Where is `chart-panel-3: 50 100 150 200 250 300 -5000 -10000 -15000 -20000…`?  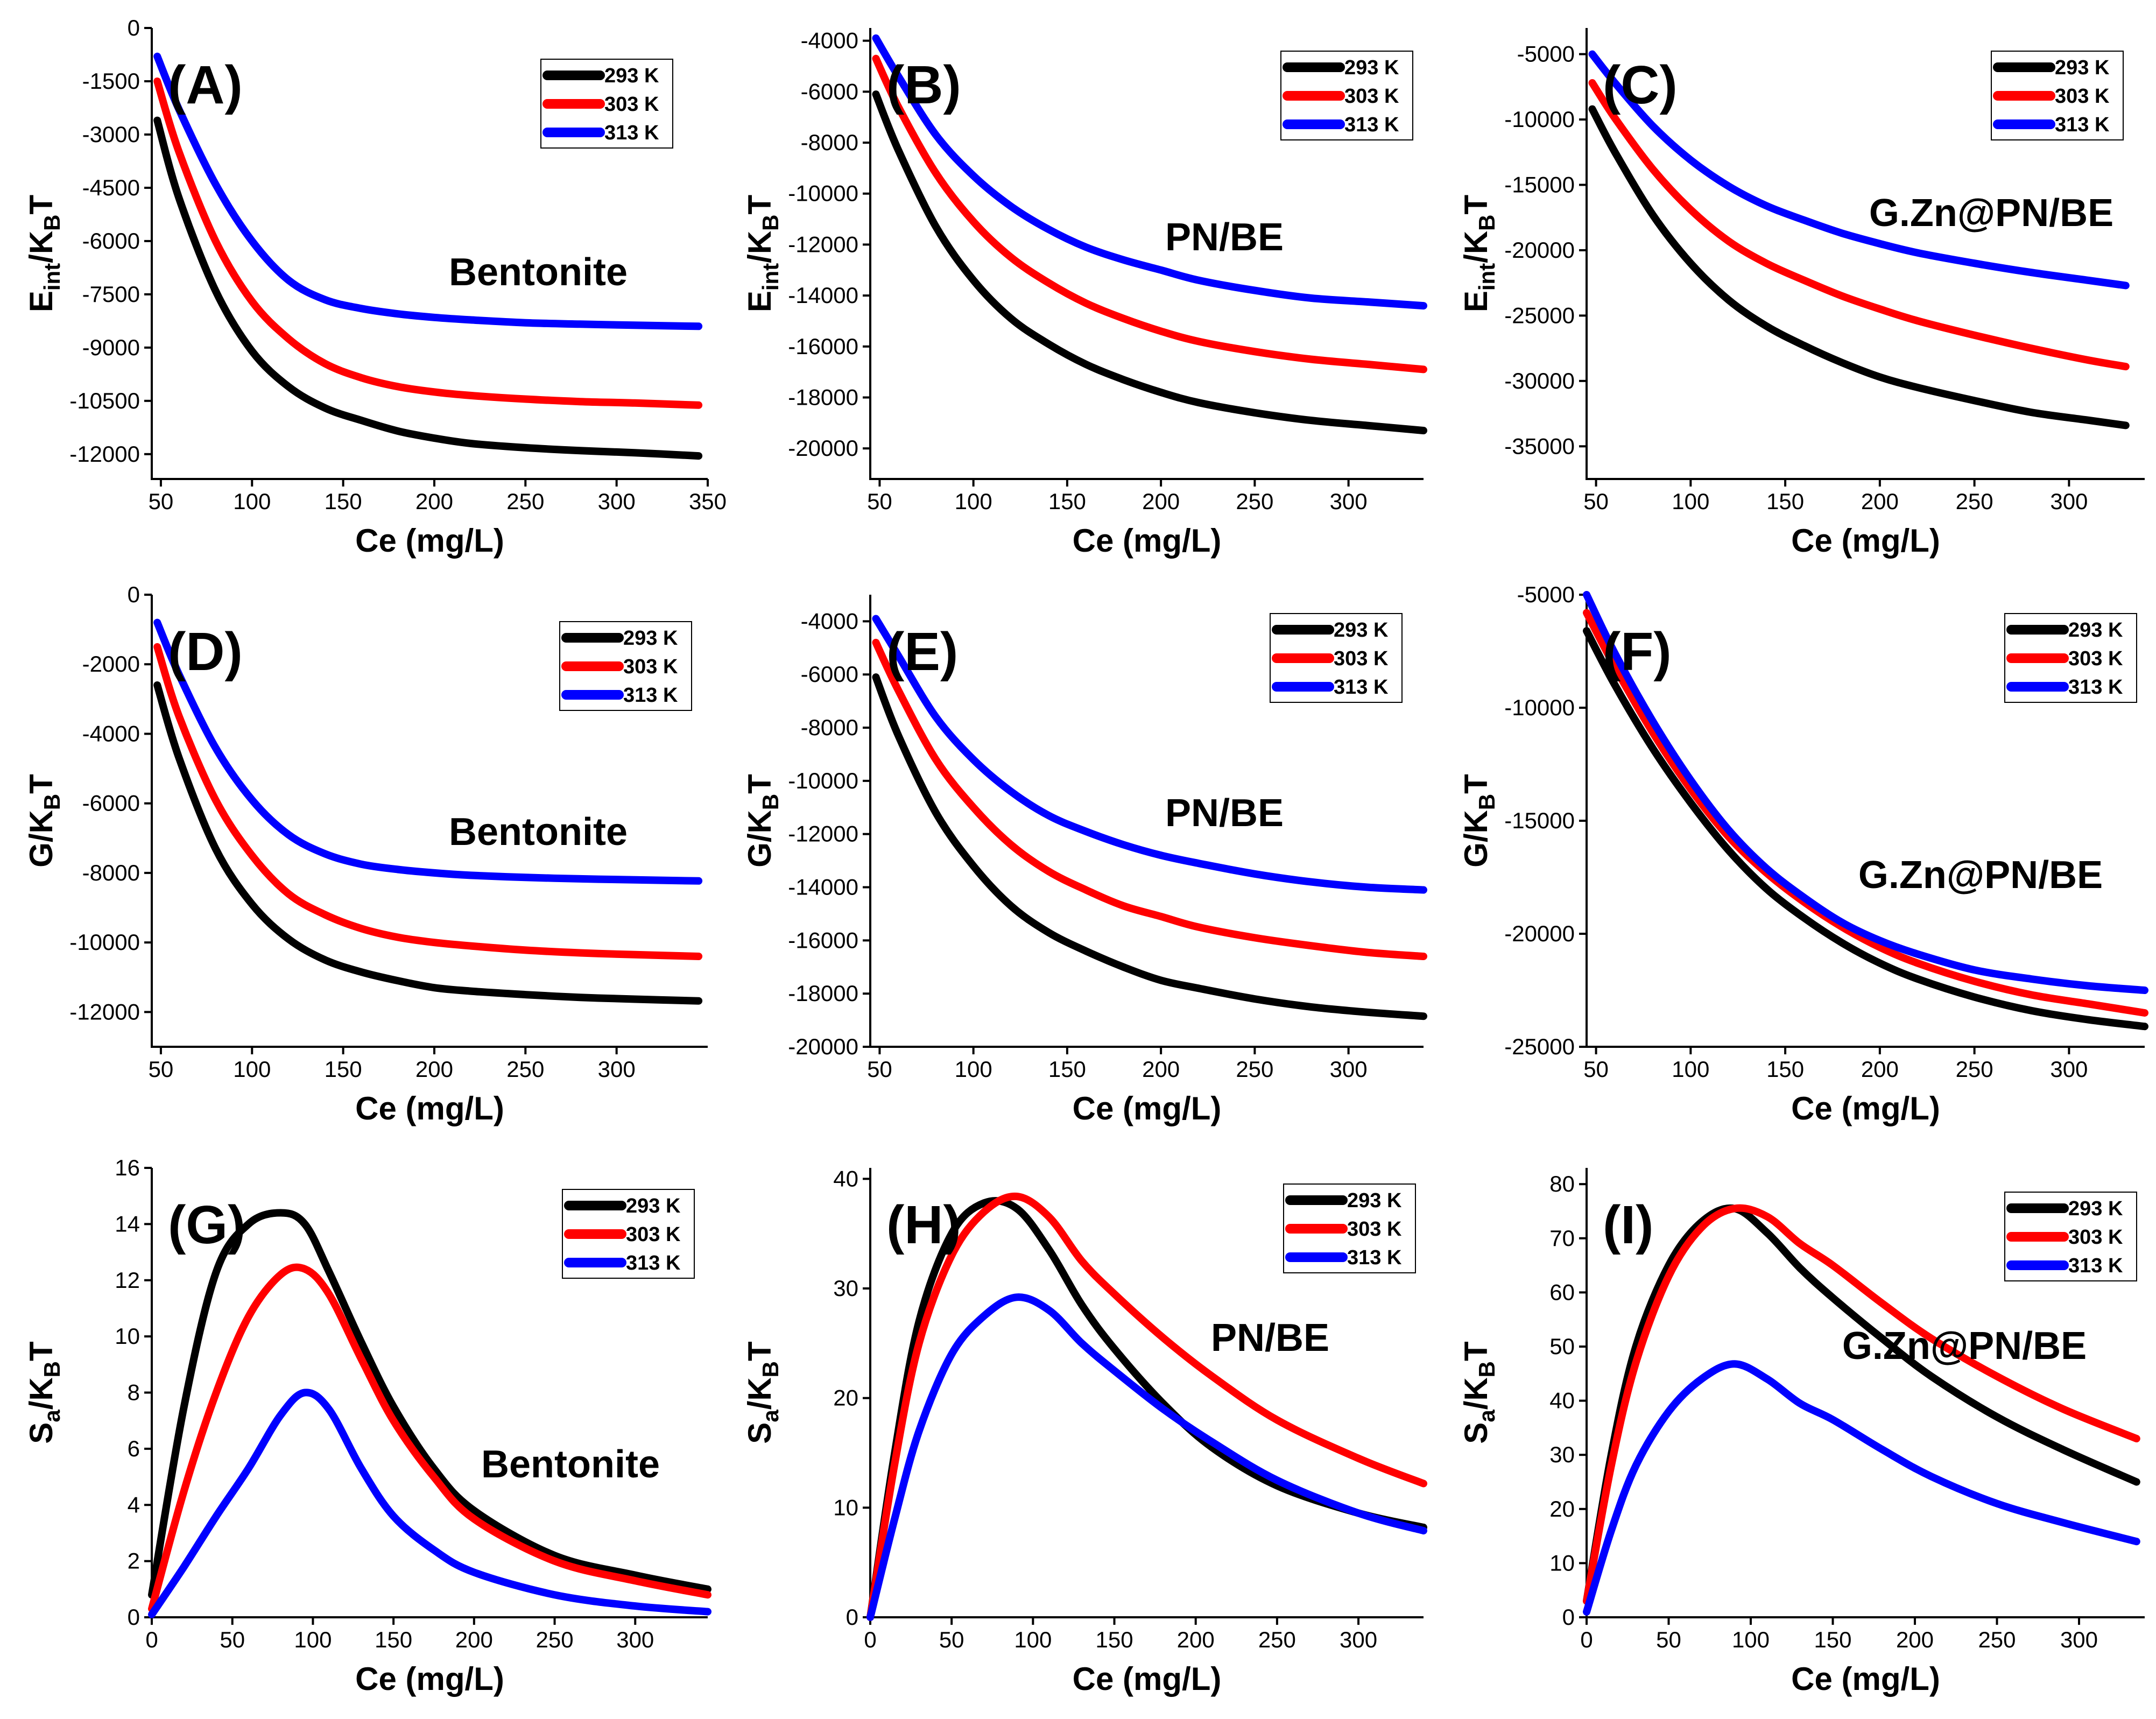
chart-panel-3: 50 100 150 200 250 300 -5000 -10000 -15000 -20000… is located at coordinates (1801, 293).